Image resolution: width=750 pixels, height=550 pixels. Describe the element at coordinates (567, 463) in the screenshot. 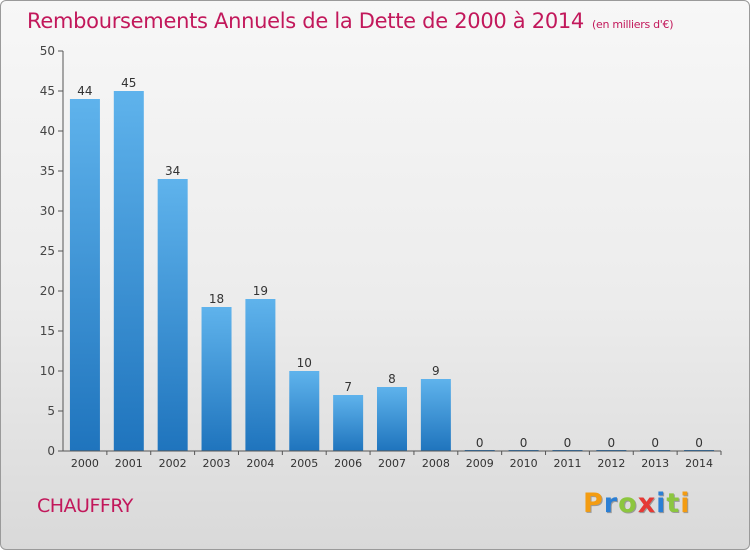

I see `x-tick-label: 2011` at that location.